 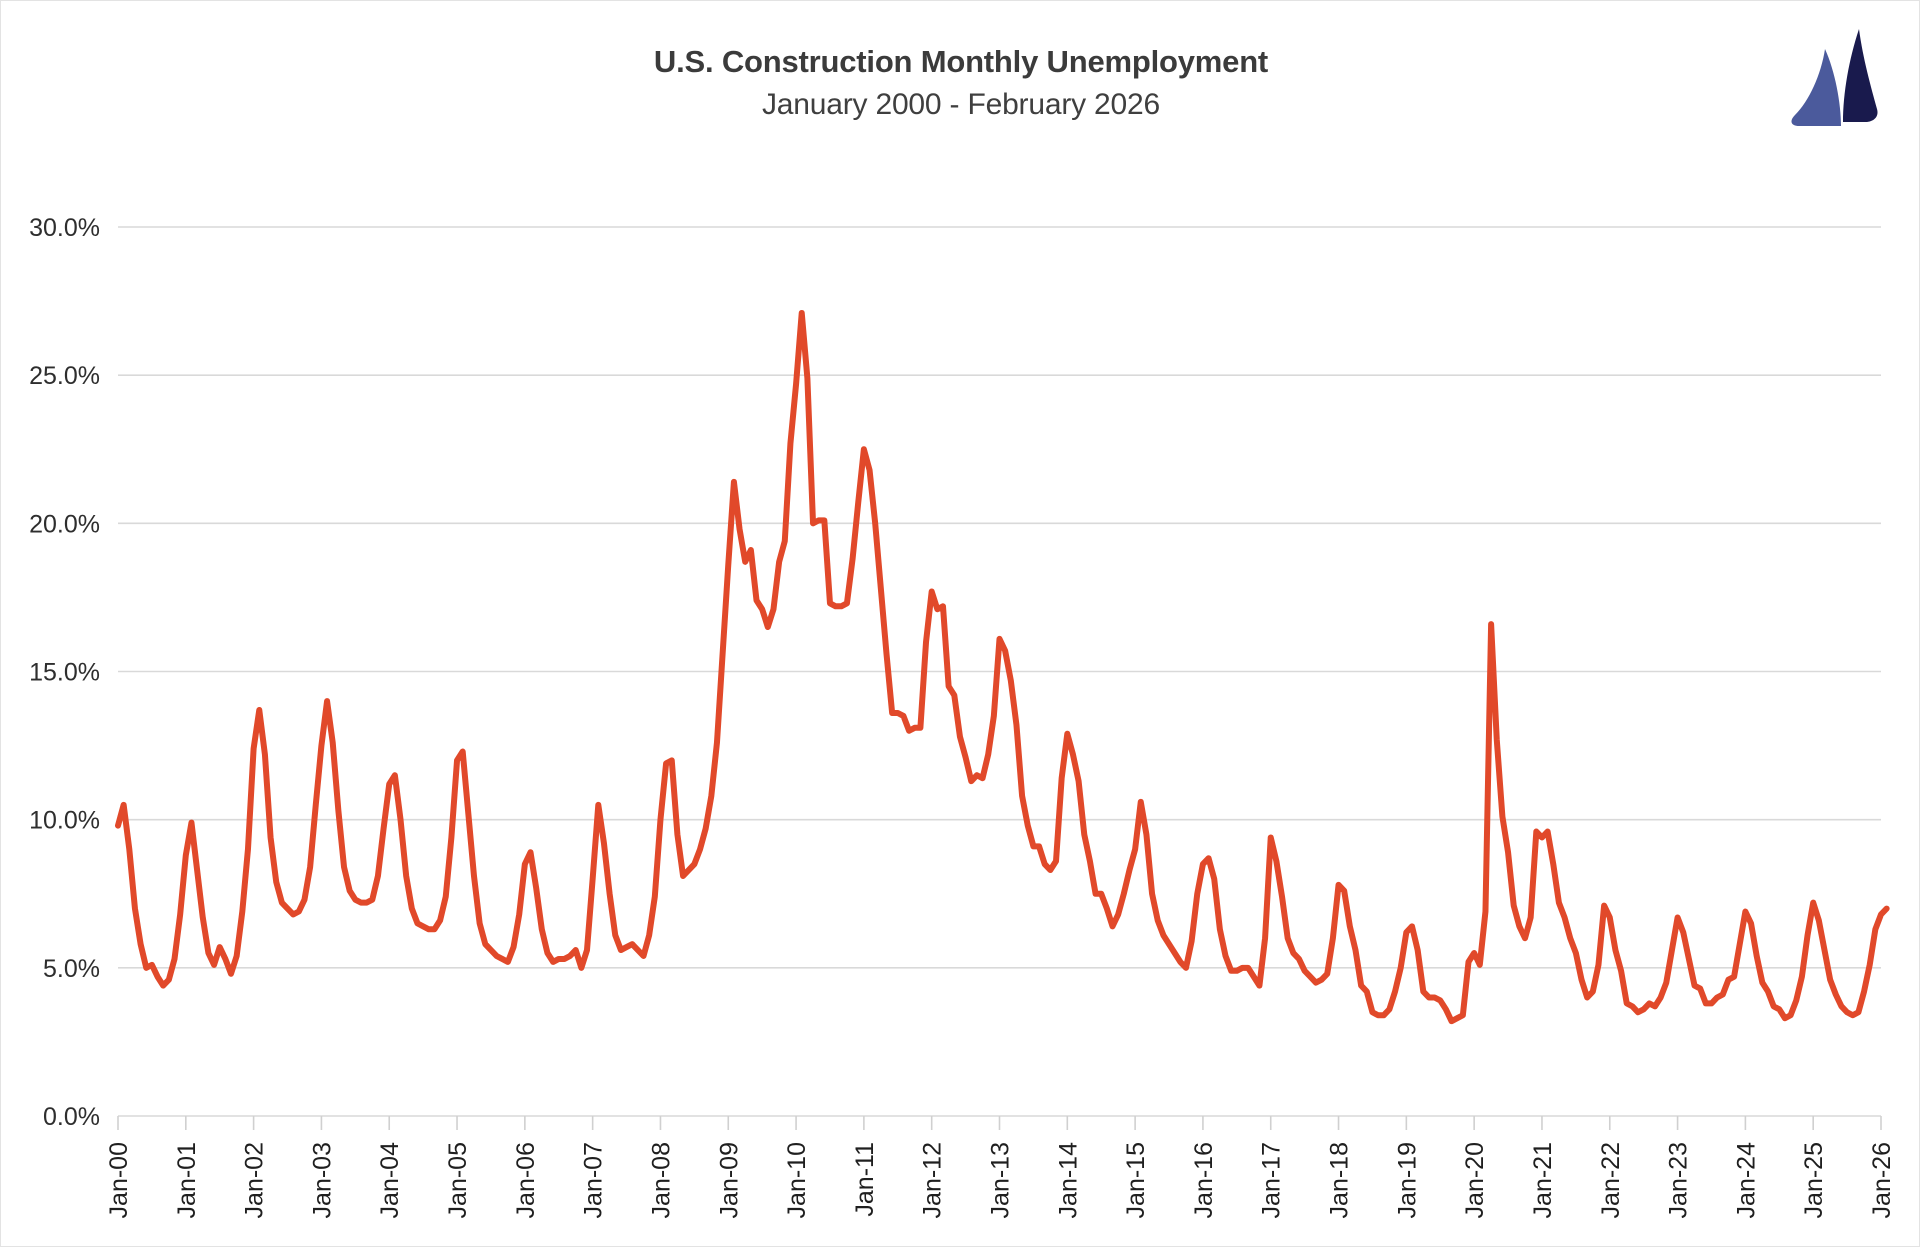 I want to click on x-axis-tick-label: Jan-05, so click(x=458, y=1180).